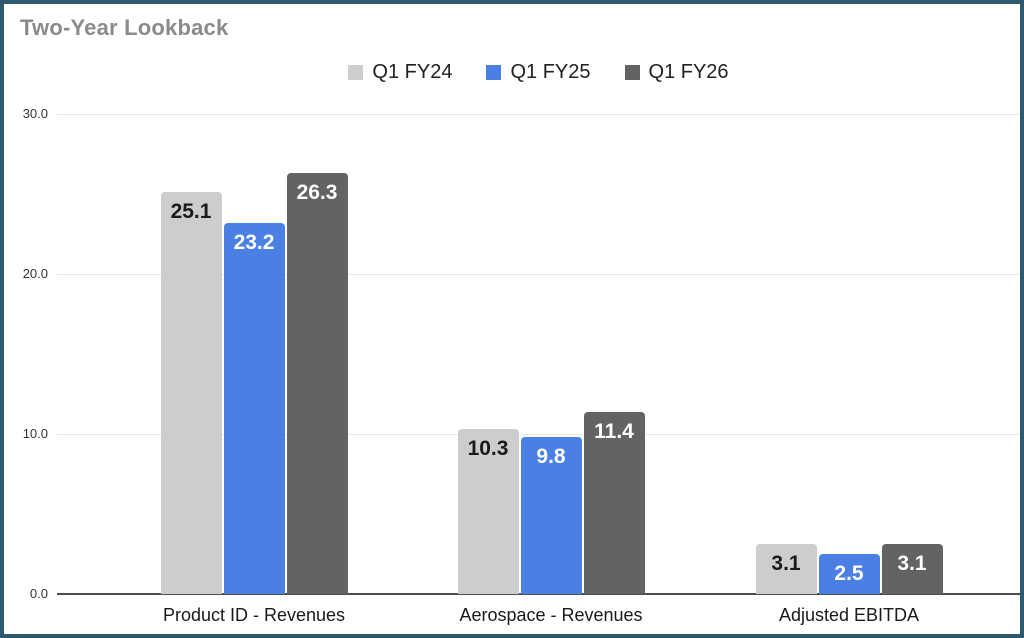 The height and width of the screenshot is (638, 1024). Describe the element at coordinates (488, 511) in the screenshot. I see `bar-q1-fy24-aerospace-revenues` at that location.